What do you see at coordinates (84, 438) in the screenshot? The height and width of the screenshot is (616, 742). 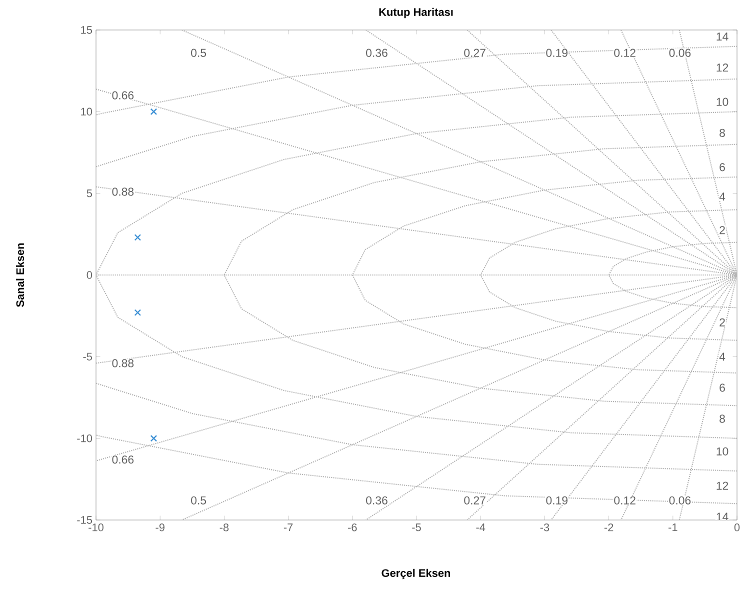 I see `y-tick-label: -10` at bounding box center [84, 438].